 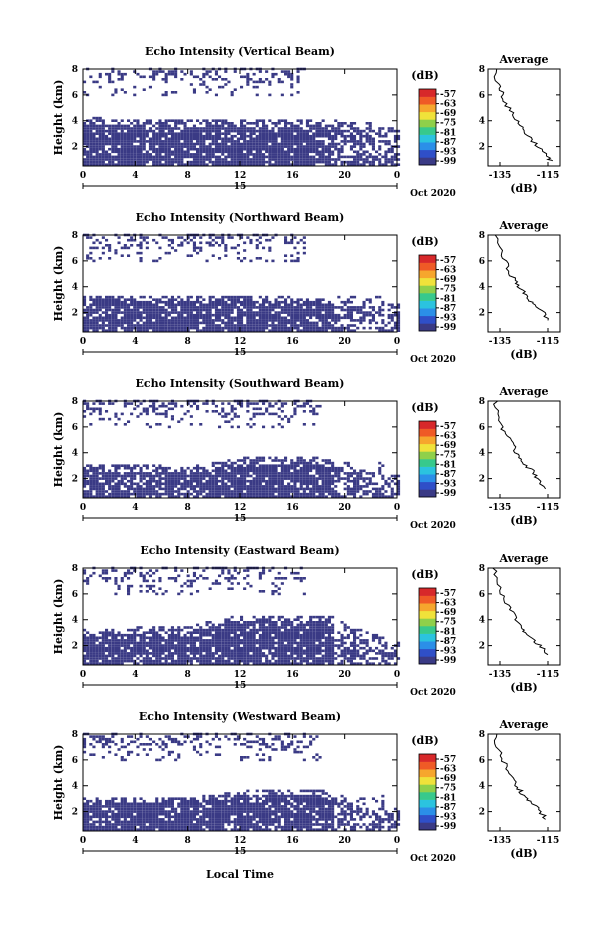 I want to click on colorbar-tick-label: -93, so click(x=448, y=318).